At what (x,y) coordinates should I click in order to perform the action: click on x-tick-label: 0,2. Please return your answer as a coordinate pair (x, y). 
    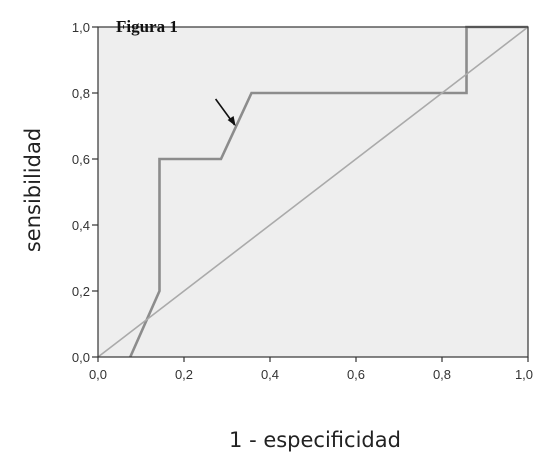
    Looking at the image, I should click on (184, 374).